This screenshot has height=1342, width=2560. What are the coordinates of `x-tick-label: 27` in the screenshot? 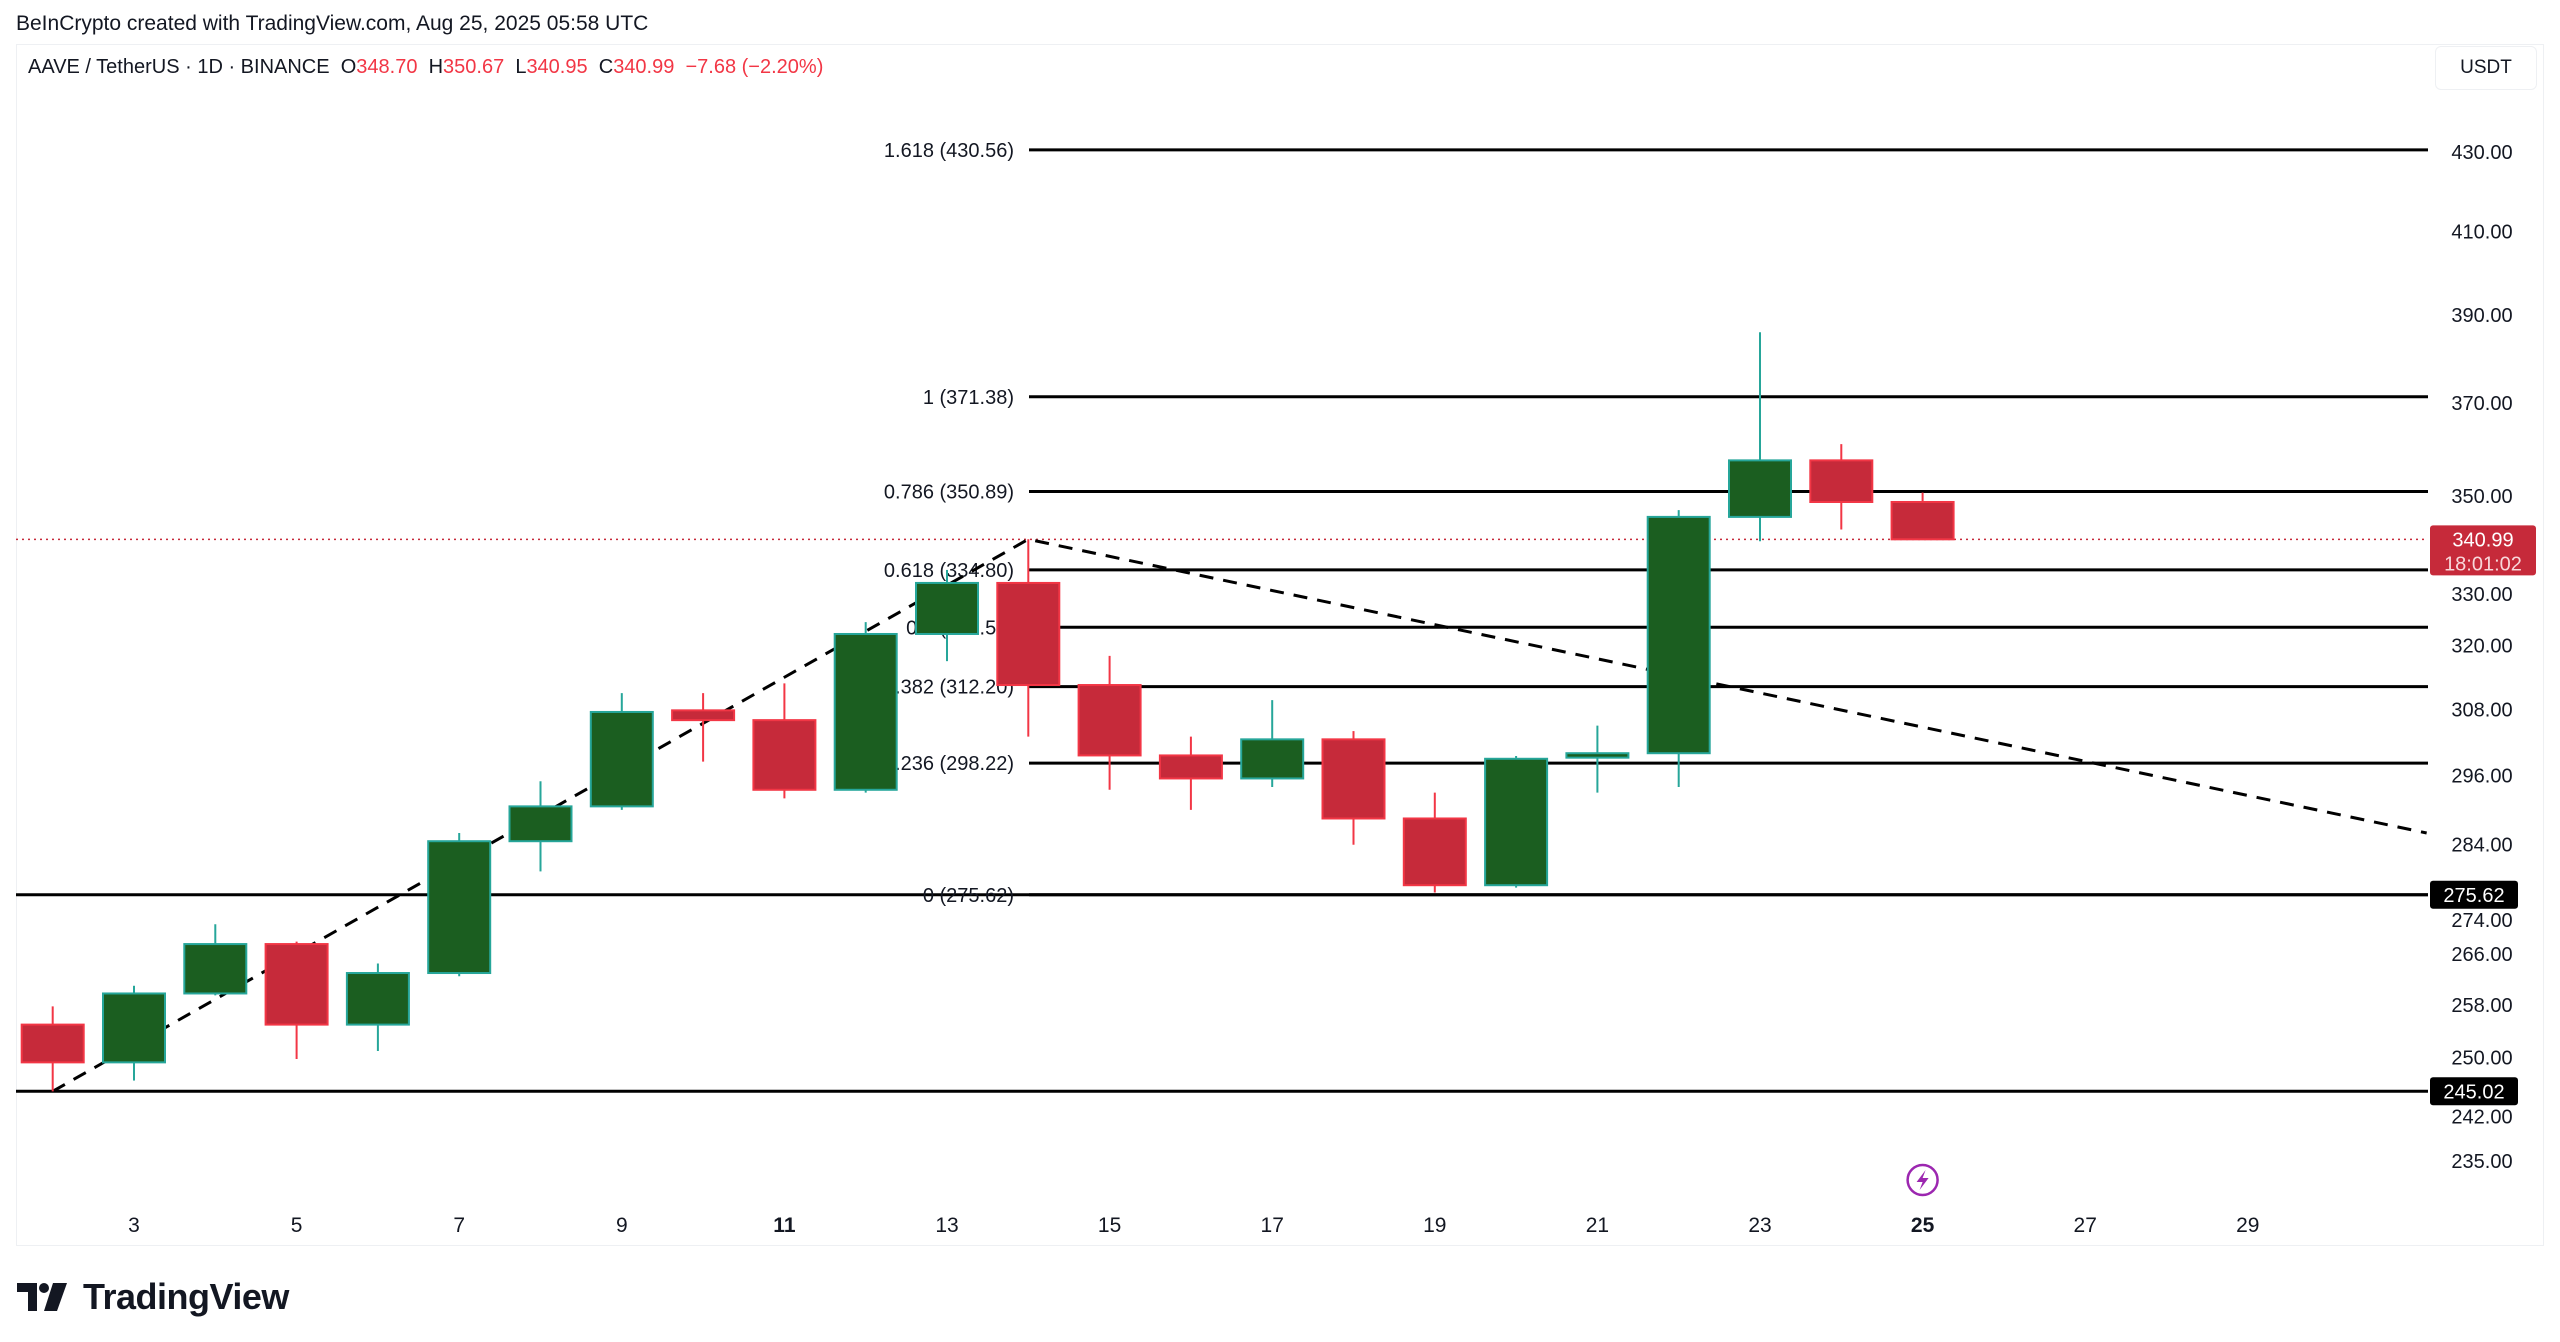 It's located at (2085, 1225).